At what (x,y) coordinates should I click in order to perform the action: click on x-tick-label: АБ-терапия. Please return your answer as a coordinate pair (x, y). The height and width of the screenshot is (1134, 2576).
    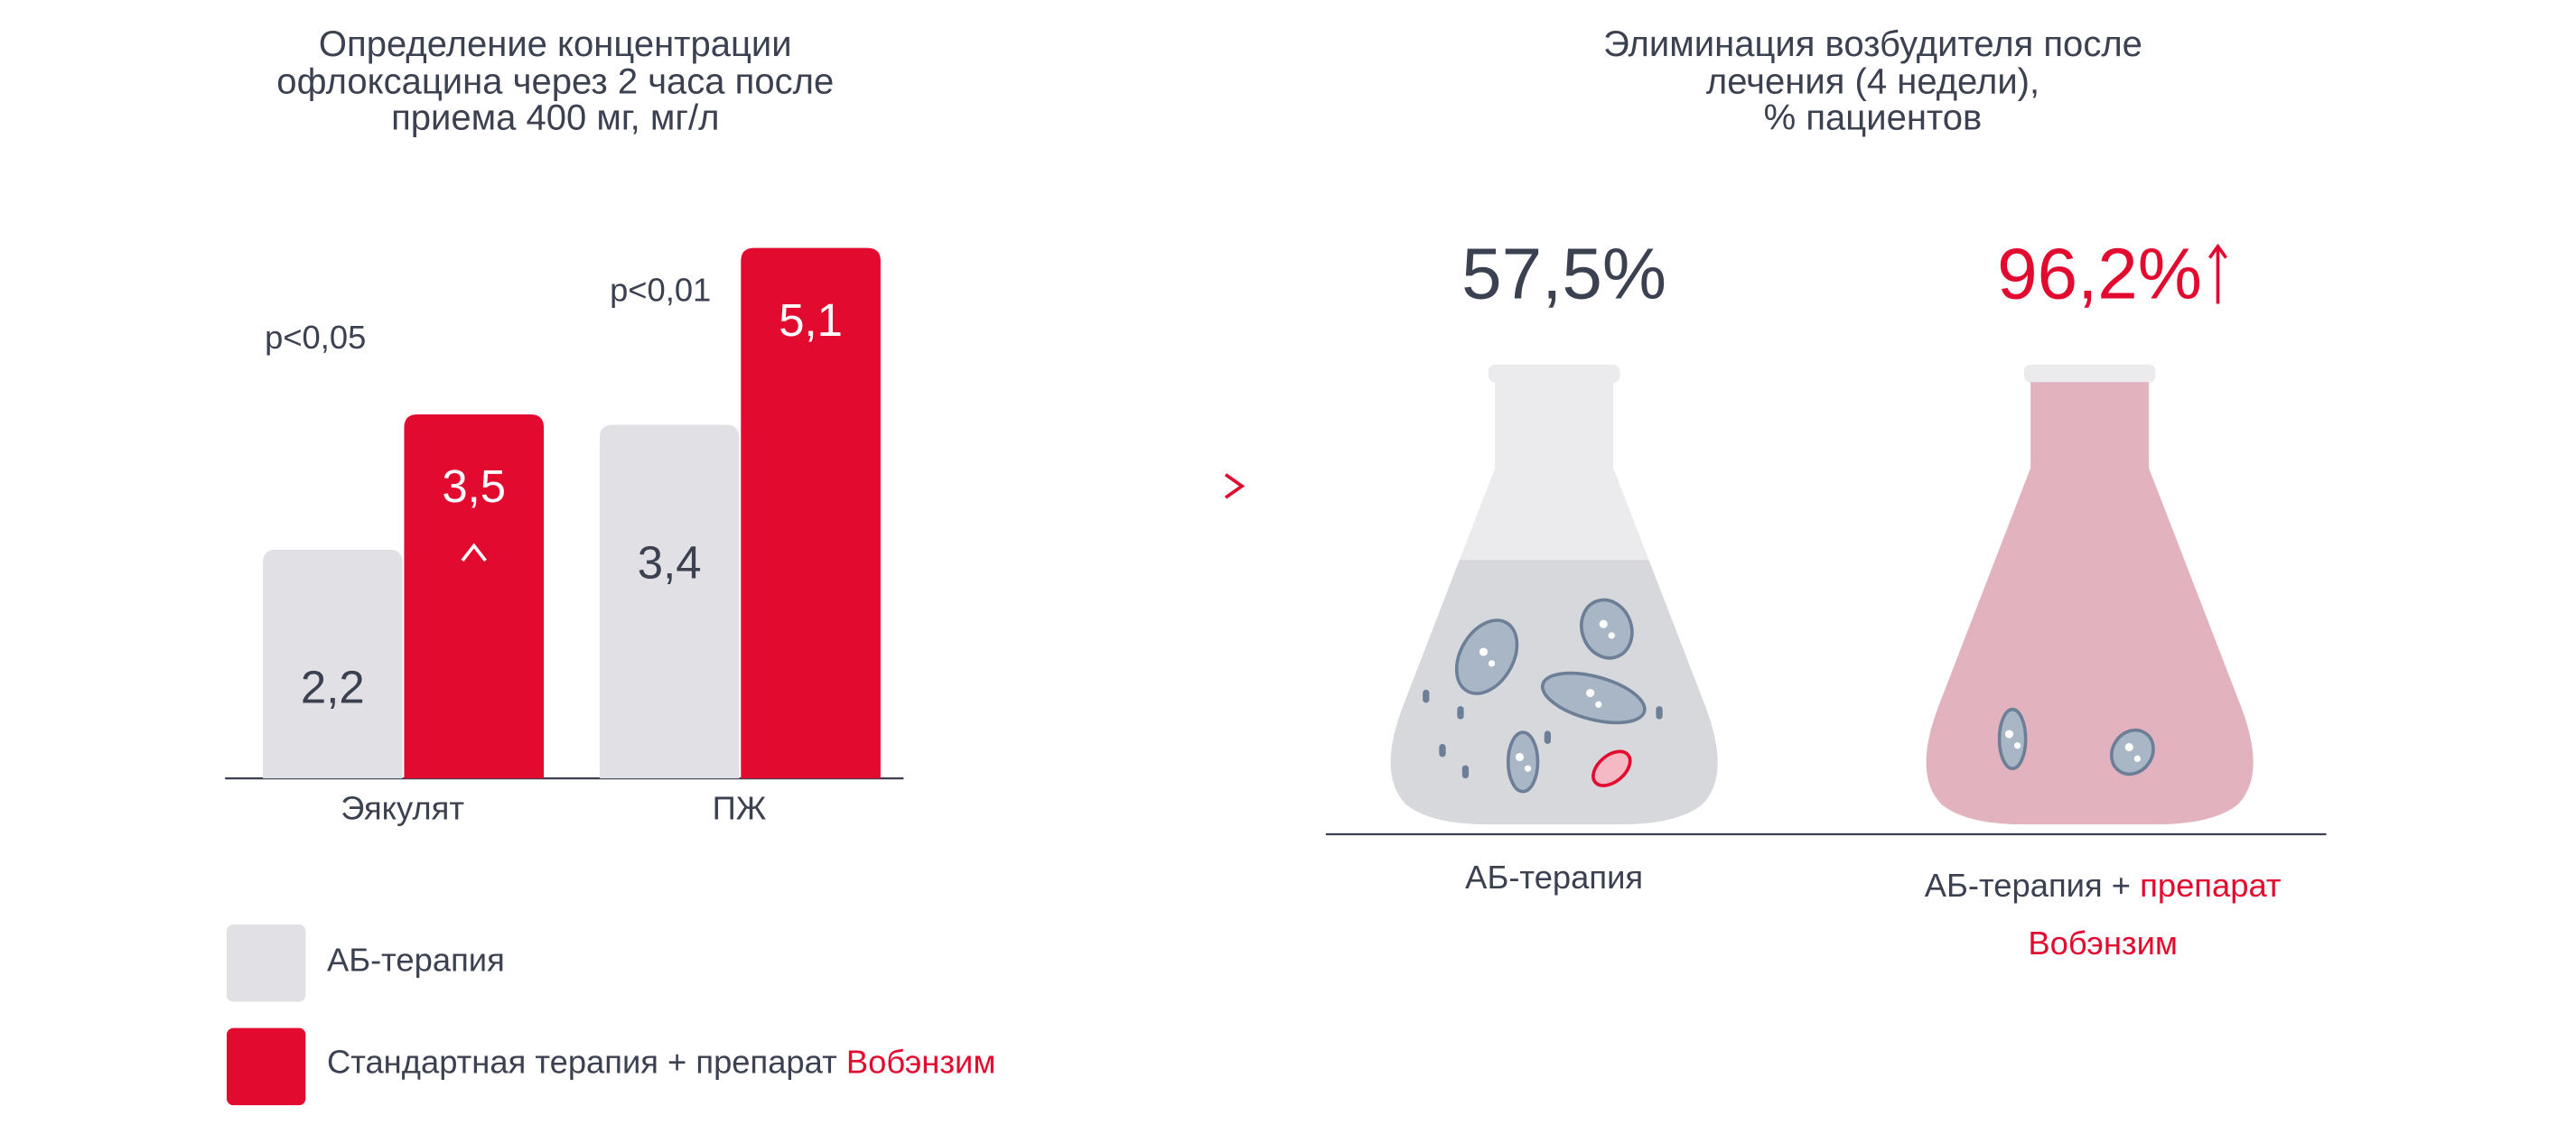
    Looking at the image, I should click on (1554, 878).